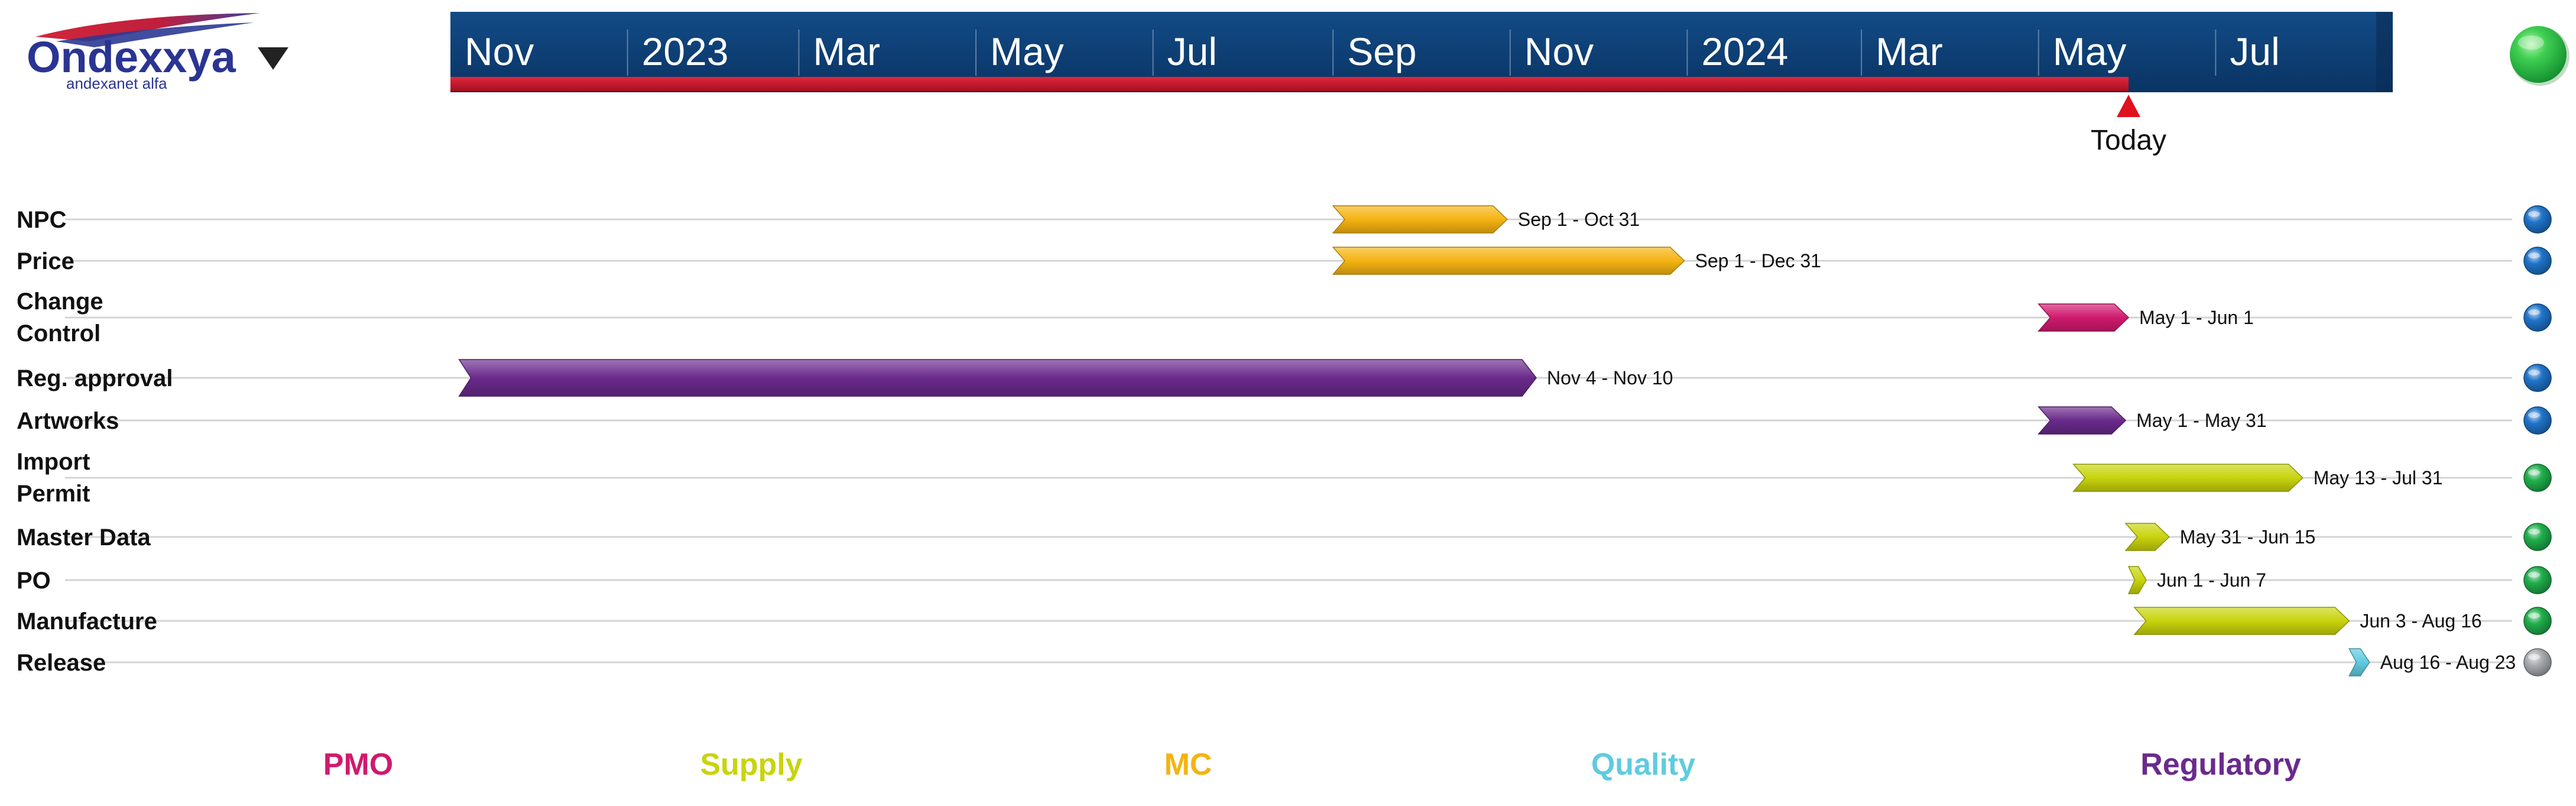  What do you see at coordinates (2378, 477) in the screenshot?
I see `task-date-label: May 13 - Jul 31` at bounding box center [2378, 477].